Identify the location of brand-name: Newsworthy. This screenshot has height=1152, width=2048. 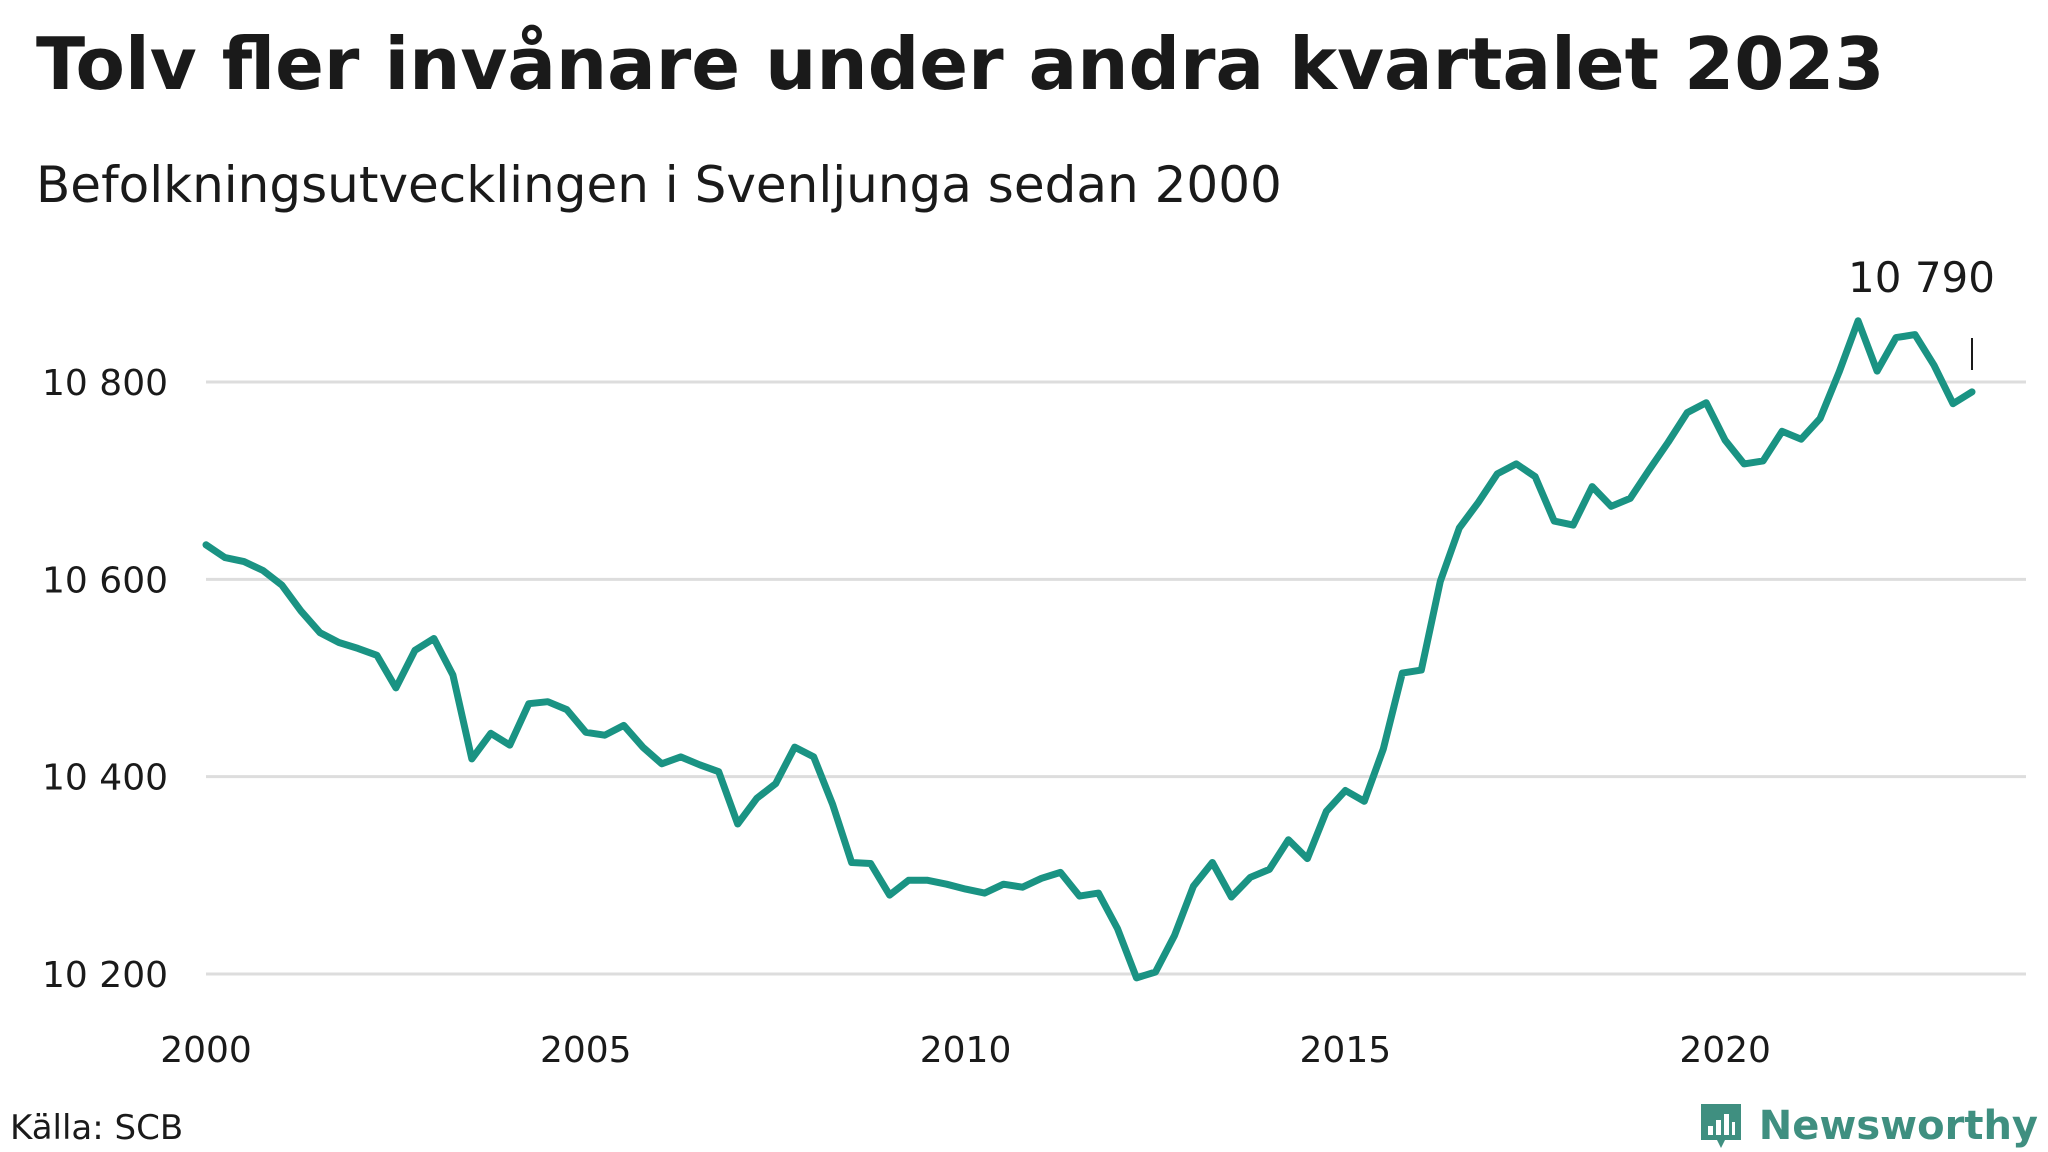
(1898, 1126).